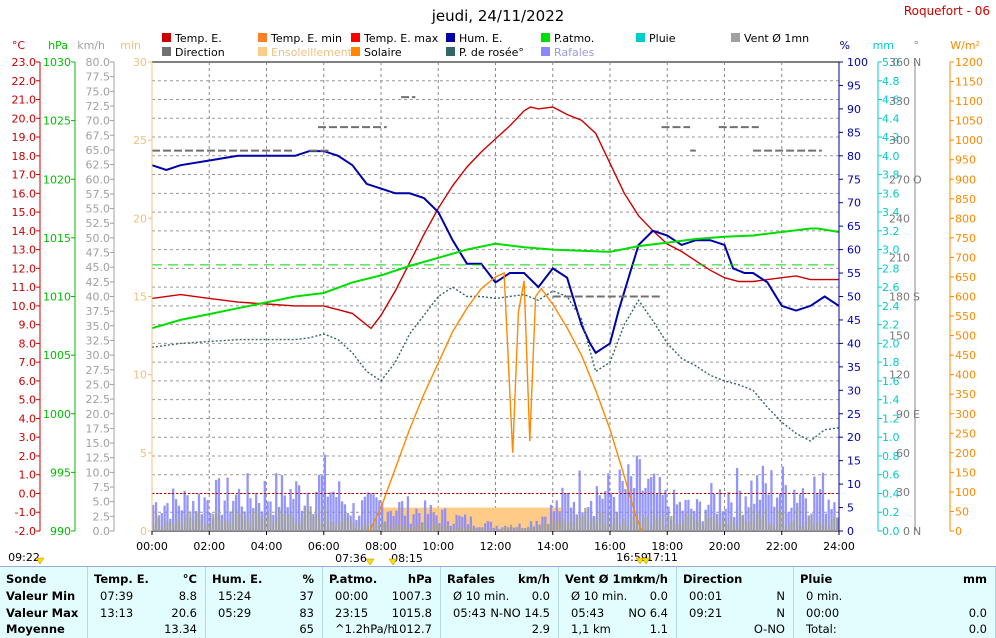 This screenshot has width=996, height=638. What do you see at coordinates (916, 297) in the screenshot?
I see `tick-label: S` at bounding box center [916, 297].